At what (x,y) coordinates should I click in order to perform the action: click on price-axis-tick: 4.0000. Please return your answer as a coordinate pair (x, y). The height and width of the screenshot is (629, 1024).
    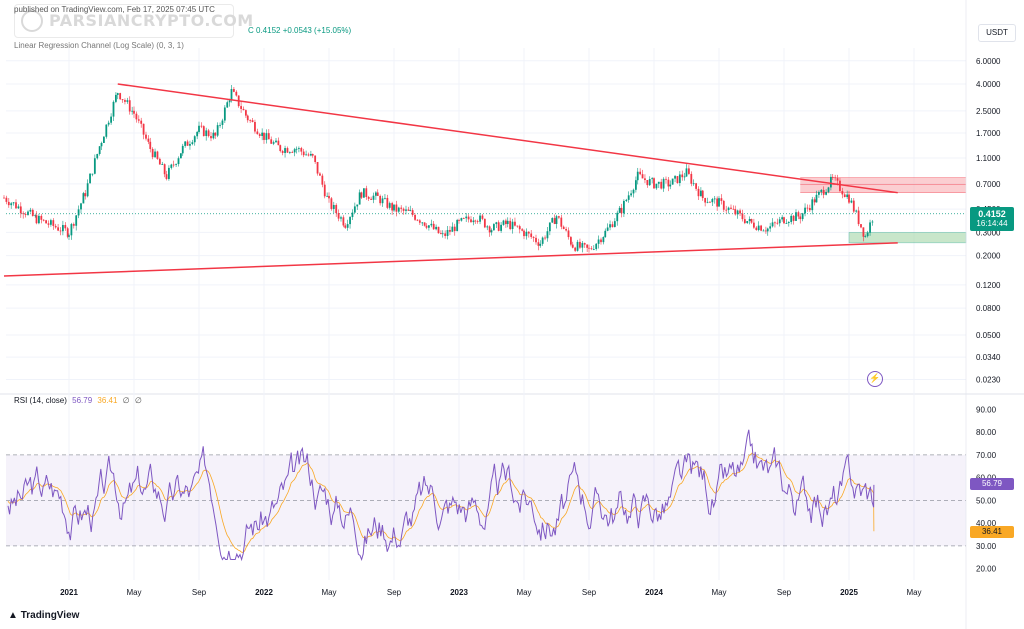
    Looking at the image, I should click on (988, 84).